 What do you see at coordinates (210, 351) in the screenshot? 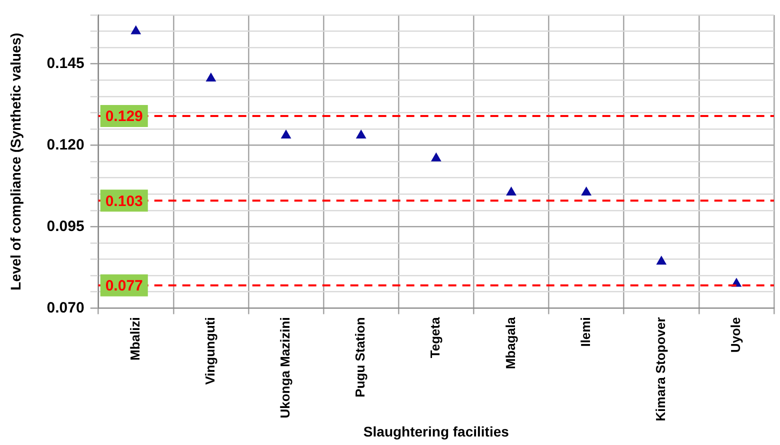
I see `x-tick-label: Vingunguti` at bounding box center [210, 351].